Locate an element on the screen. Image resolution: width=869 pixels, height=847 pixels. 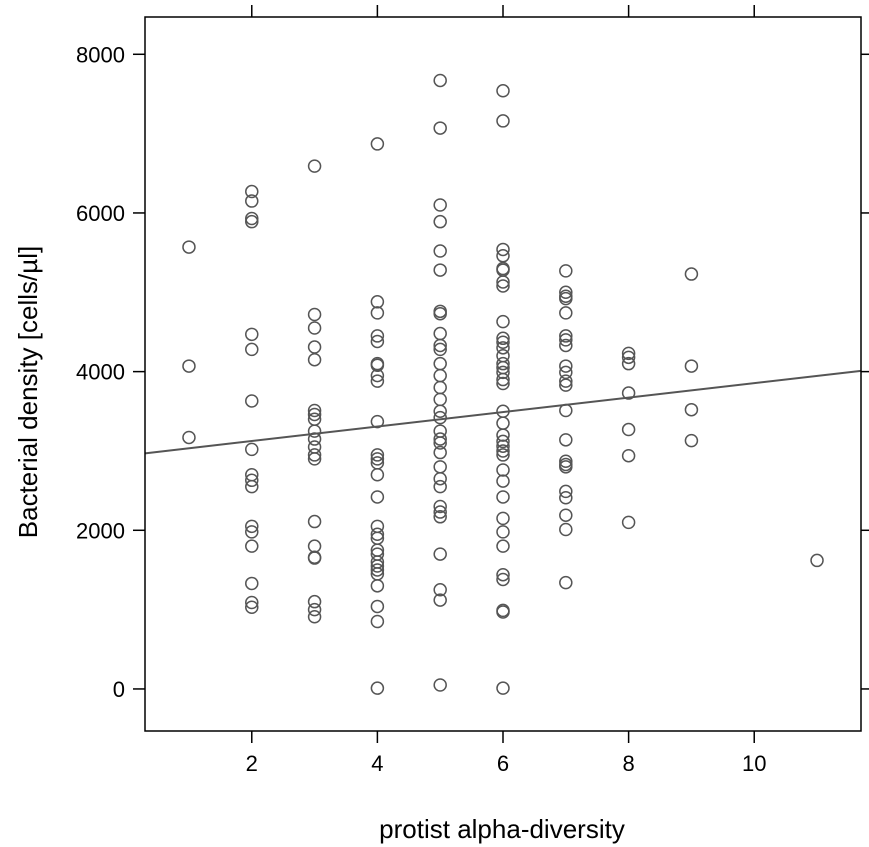
x-tick-label: 6 is located at coordinates (503, 763).